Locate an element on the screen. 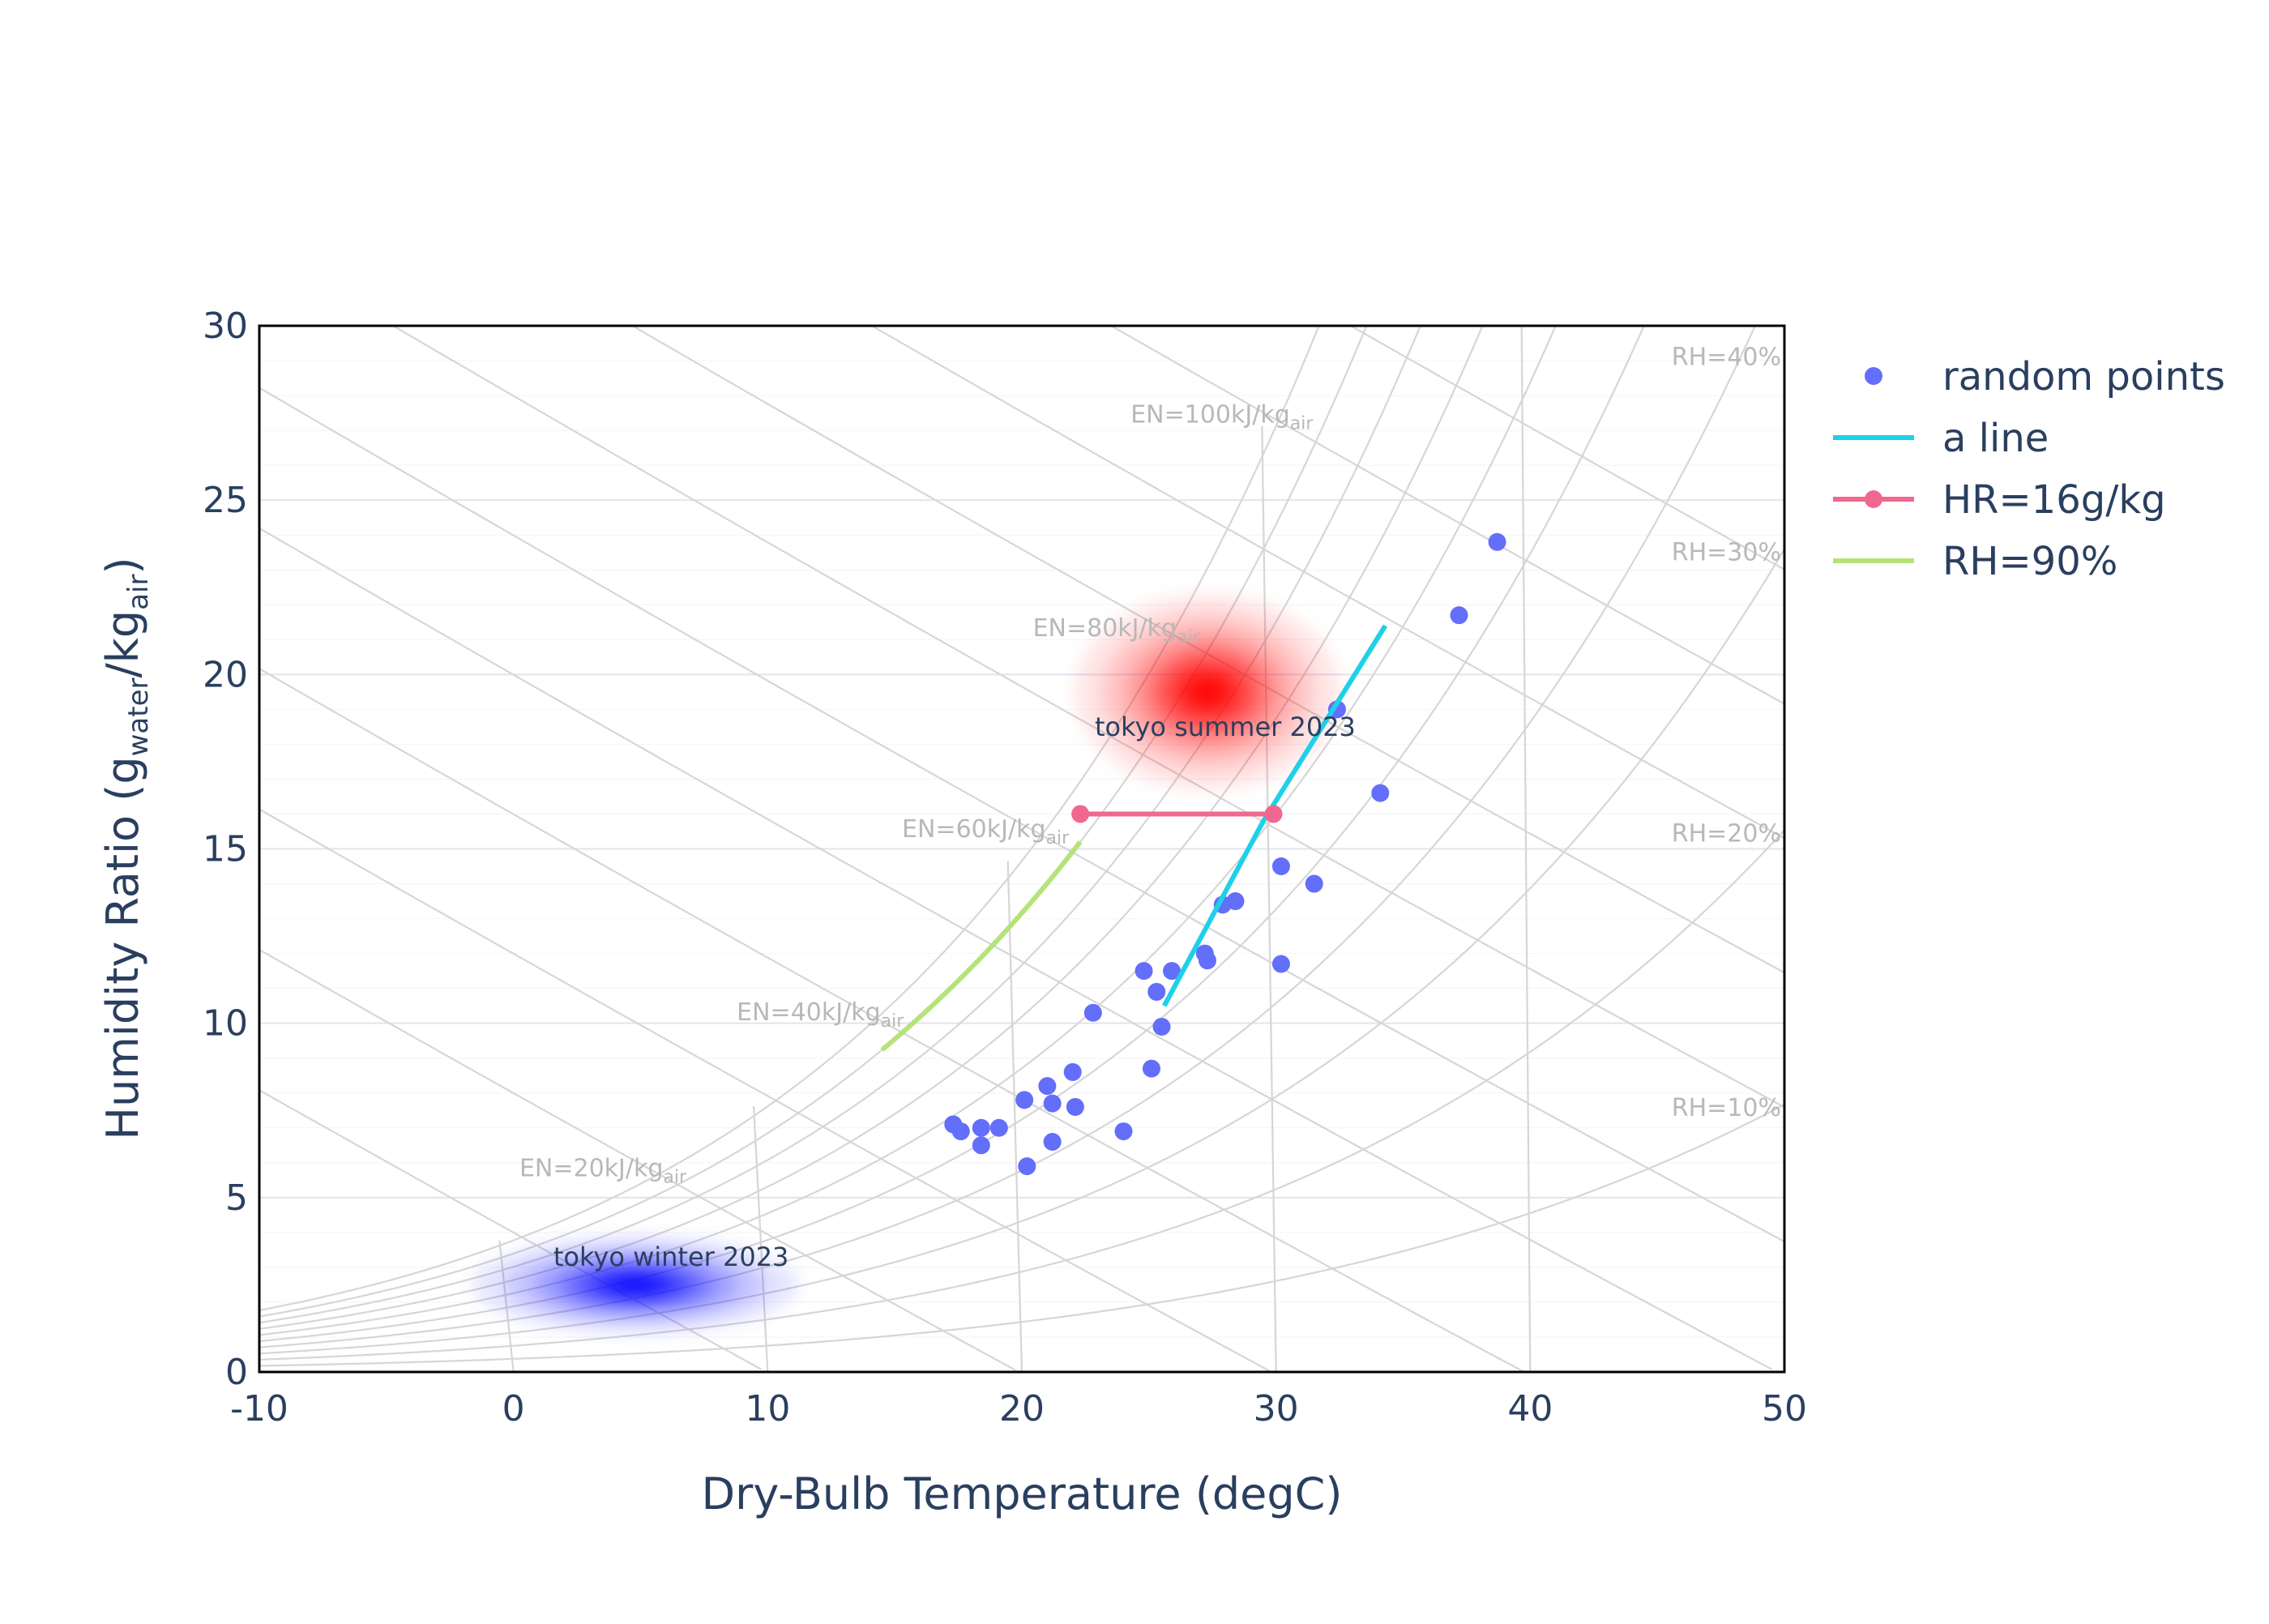  x-tick-label: 30 is located at coordinates (1276, 1409).